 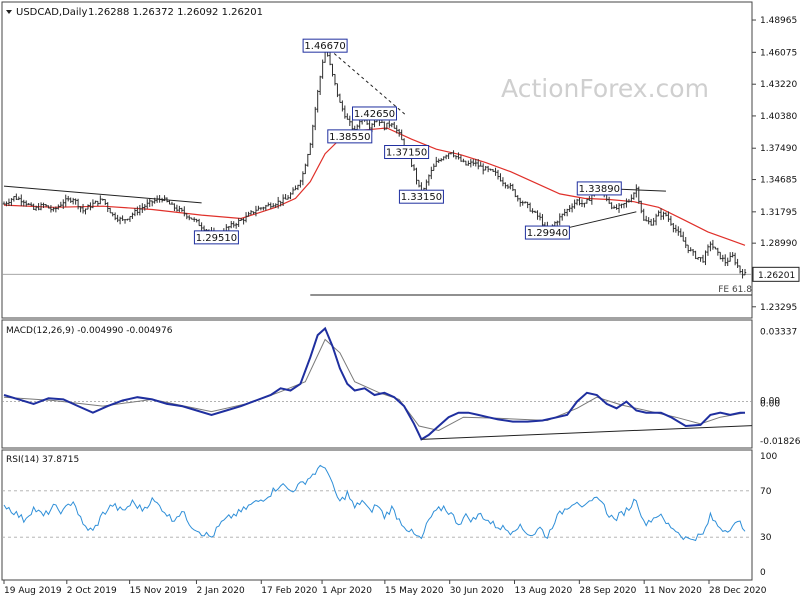 I want to click on rsi-y-tick-label: 30, so click(x=766, y=538).